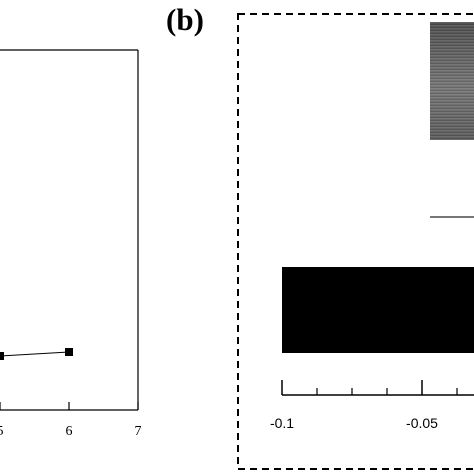 The height and width of the screenshot is (474, 474). Describe the element at coordinates (138, 431) in the screenshot. I see `panel-a-x-tick-label: 7` at that location.